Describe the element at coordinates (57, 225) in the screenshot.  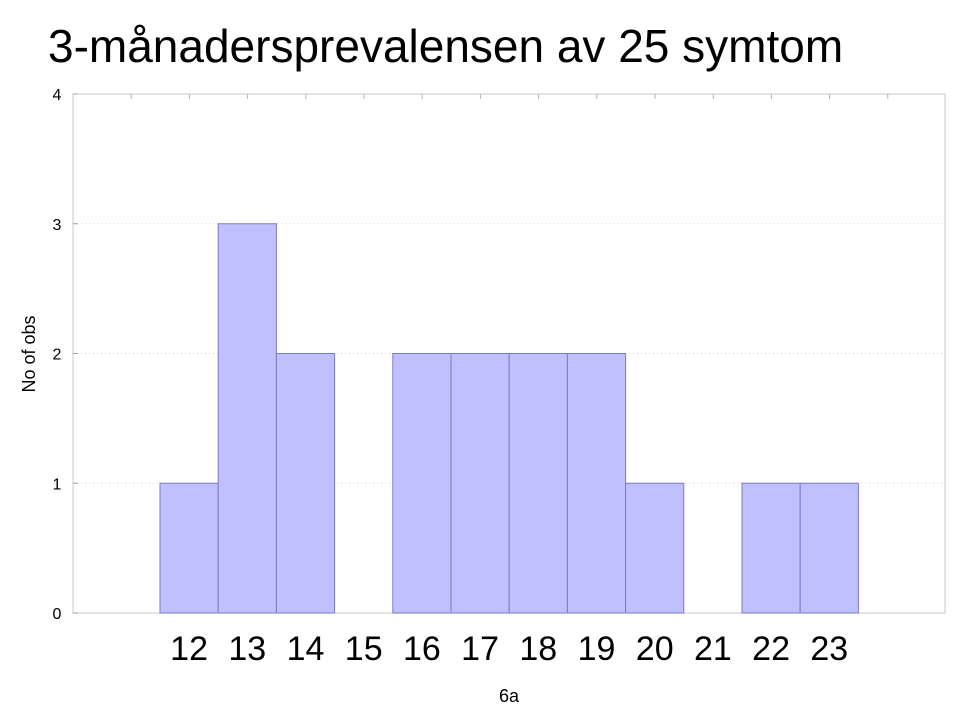
I see `y-tick-label: 3` at that location.